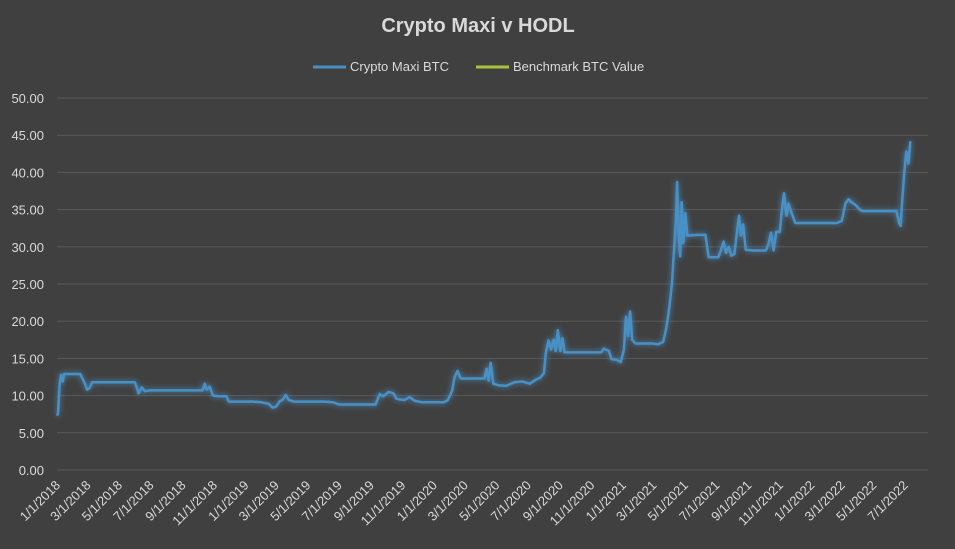 The height and width of the screenshot is (549, 955). I want to click on chart-title: Crypto Maxi v HODL, so click(477, 26).